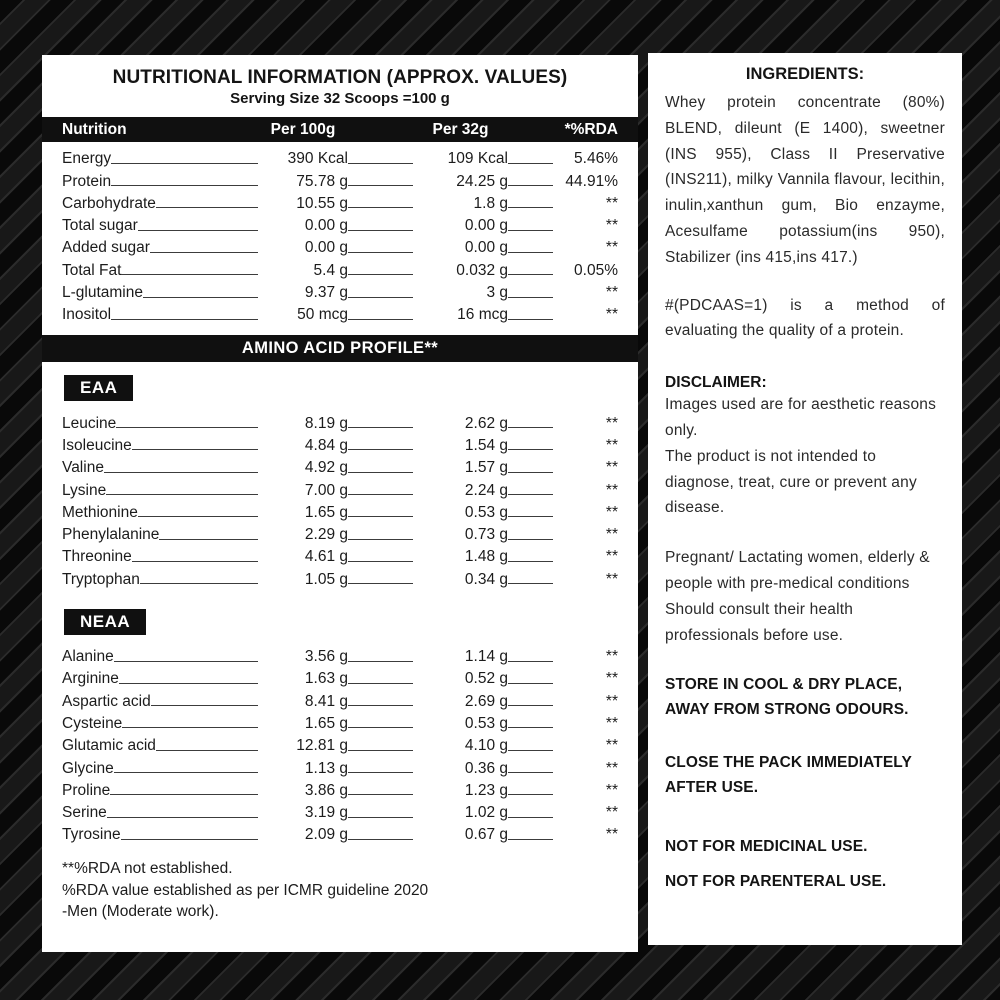  I want to click on value-per-100g: 7.00 g, so click(326, 490).